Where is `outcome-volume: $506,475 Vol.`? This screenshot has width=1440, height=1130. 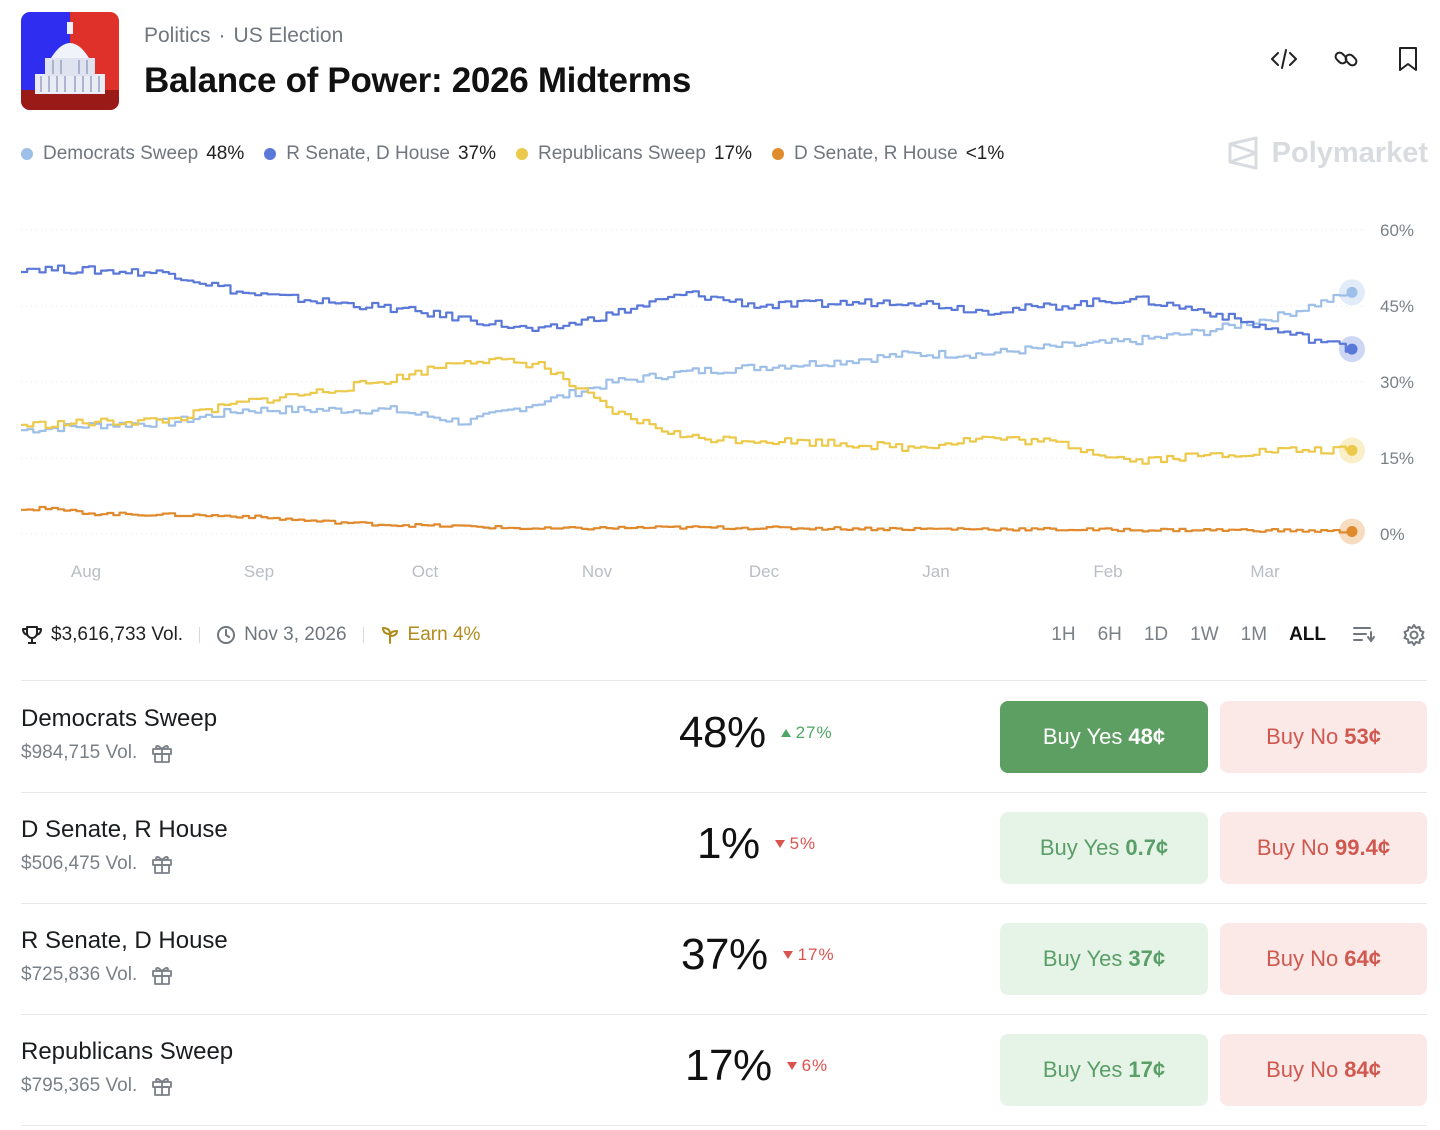
outcome-volume: $506,475 Vol. is located at coordinates (97, 864).